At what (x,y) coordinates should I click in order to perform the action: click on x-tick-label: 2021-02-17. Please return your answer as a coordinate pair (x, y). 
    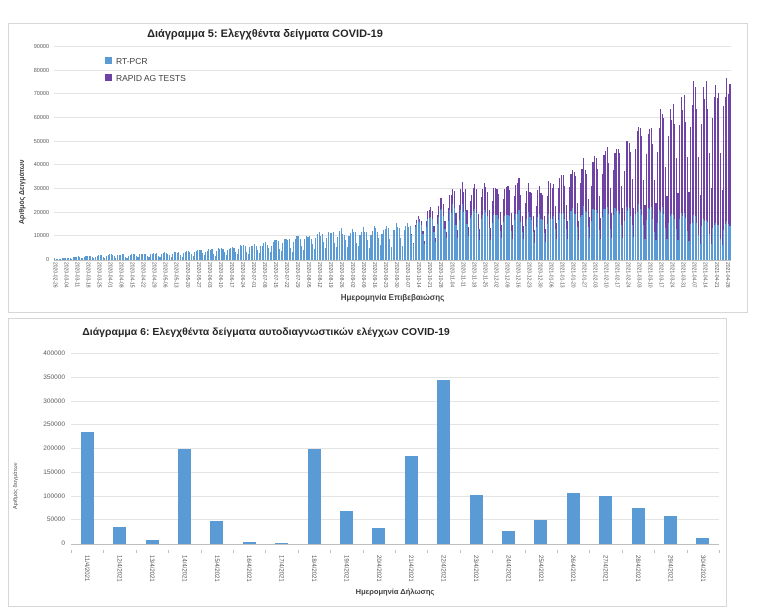
    Looking at the image, I should click on (616, 275).